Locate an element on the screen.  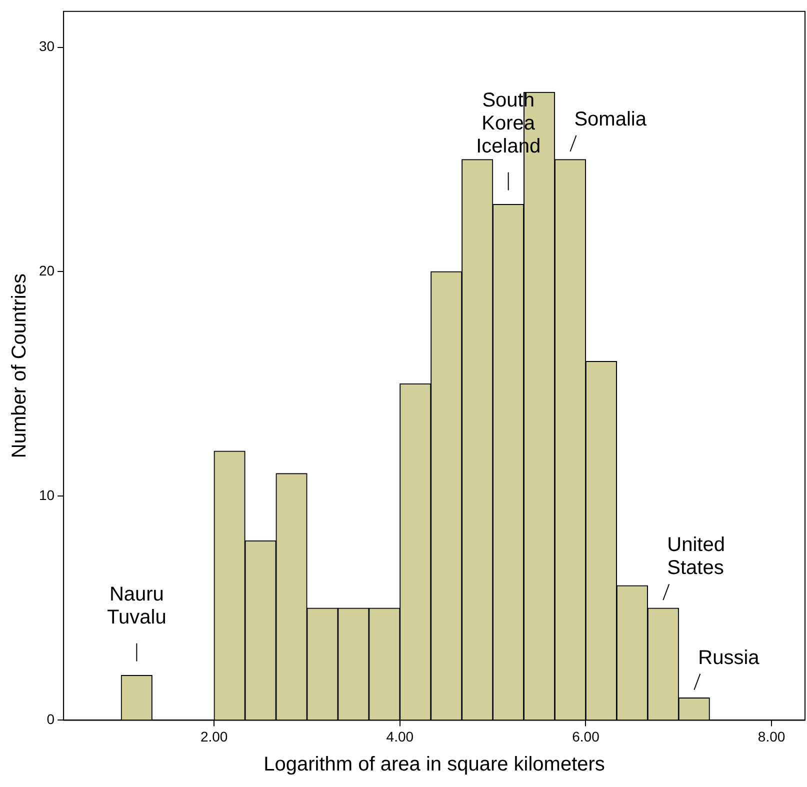
annotation: Somalia is located at coordinates (611, 119).